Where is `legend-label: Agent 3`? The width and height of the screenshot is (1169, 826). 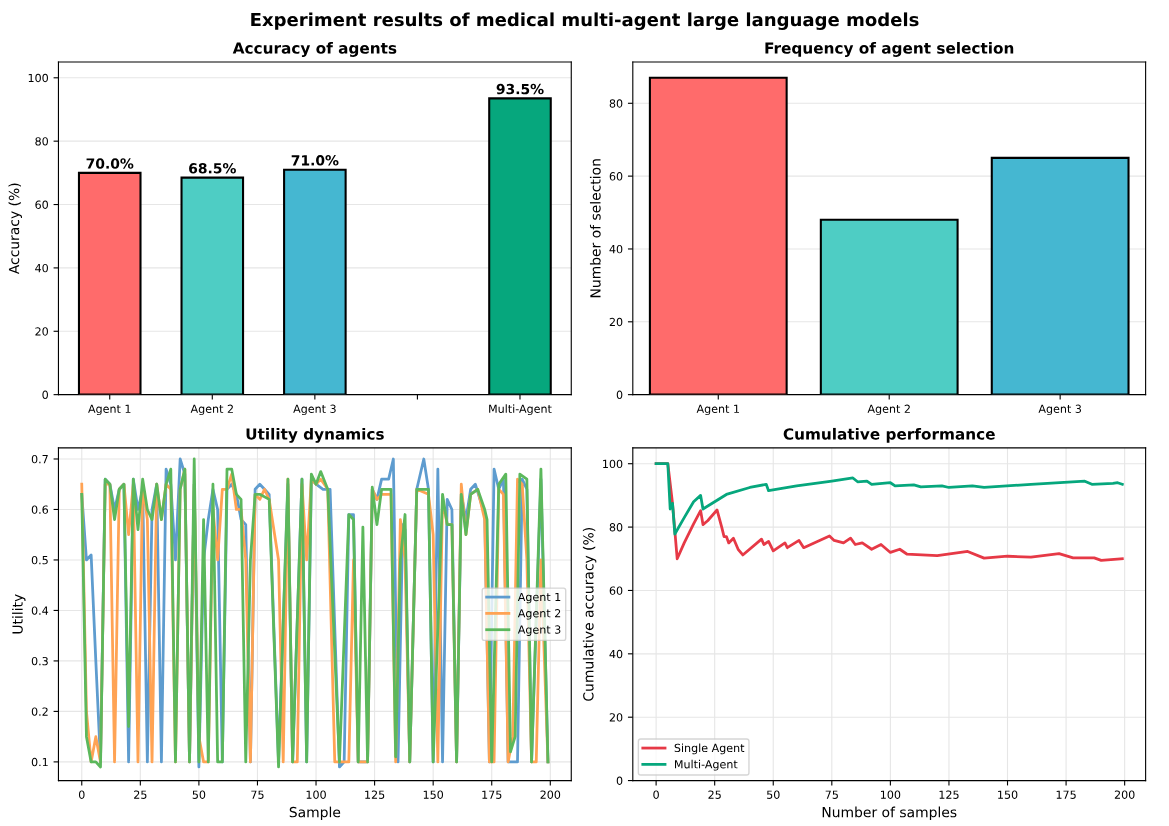 legend-label: Agent 3 is located at coordinates (539, 630).